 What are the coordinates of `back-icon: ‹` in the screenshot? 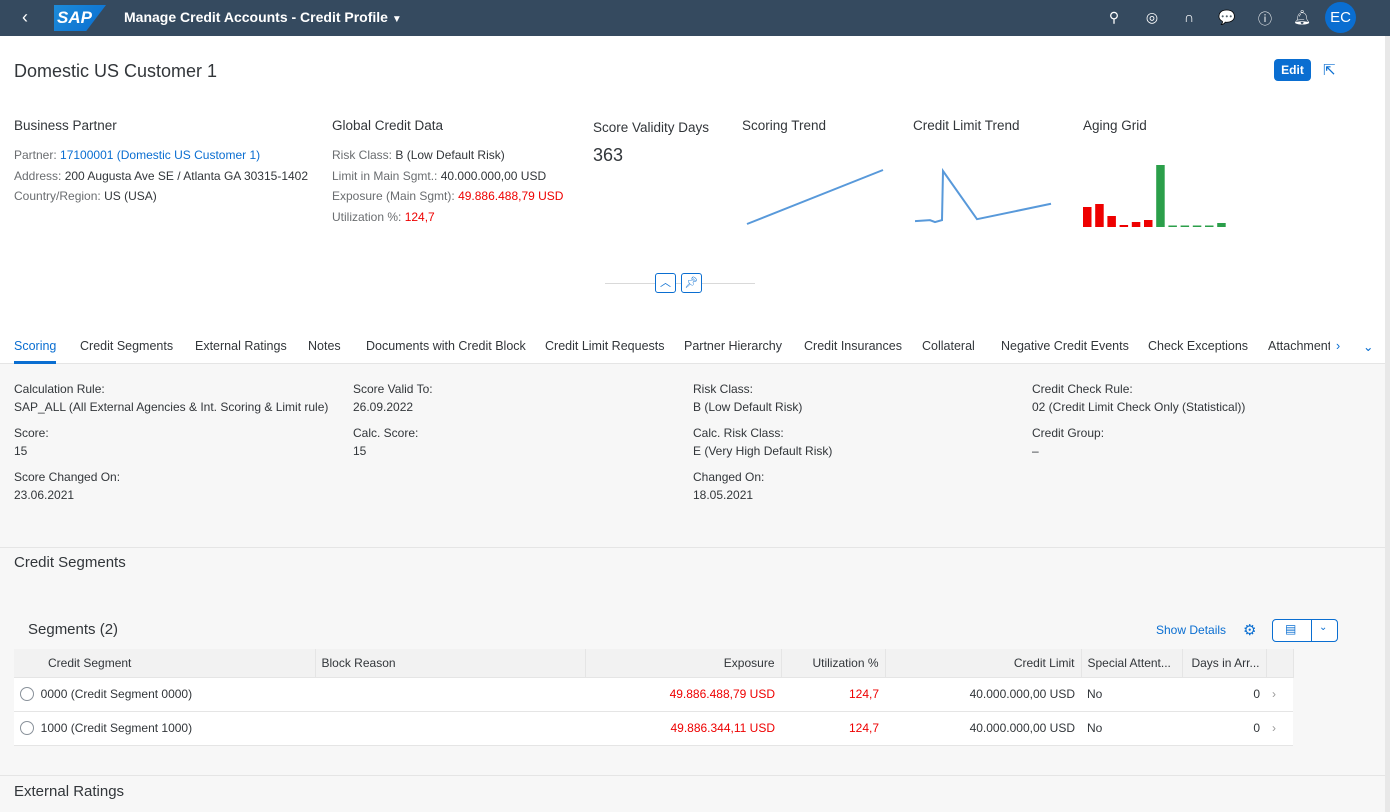 It's located at (25, 17).